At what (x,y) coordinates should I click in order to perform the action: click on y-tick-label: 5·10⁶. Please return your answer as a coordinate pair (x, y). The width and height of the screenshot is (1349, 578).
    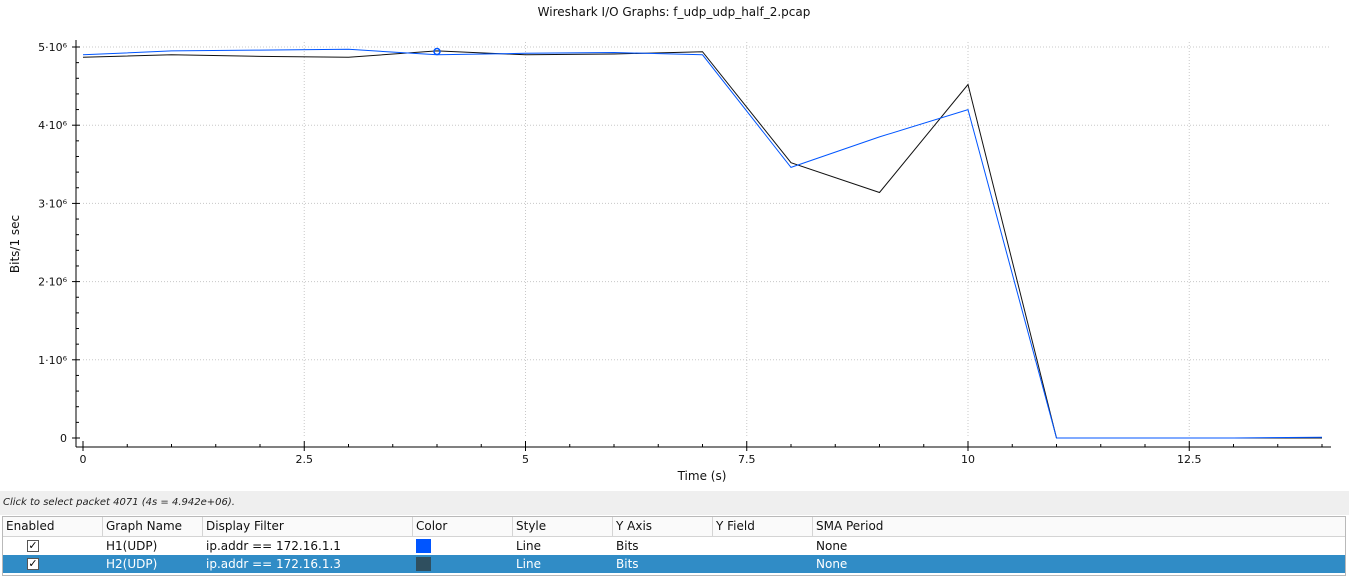
    Looking at the image, I should click on (52, 47).